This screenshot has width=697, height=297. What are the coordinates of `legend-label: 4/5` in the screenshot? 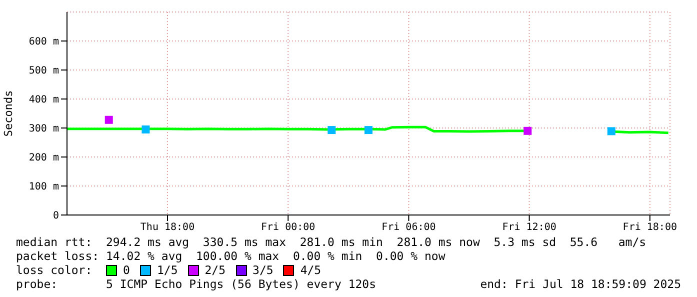 It's located at (311, 270).